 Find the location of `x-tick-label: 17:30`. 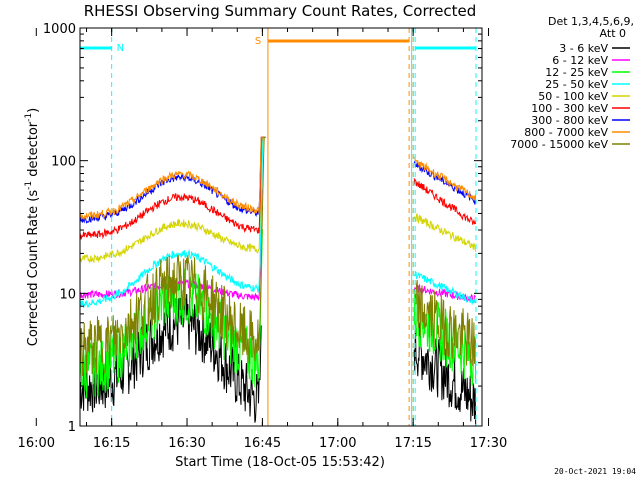

x-tick-label: 17:30 is located at coordinates (488, 443).